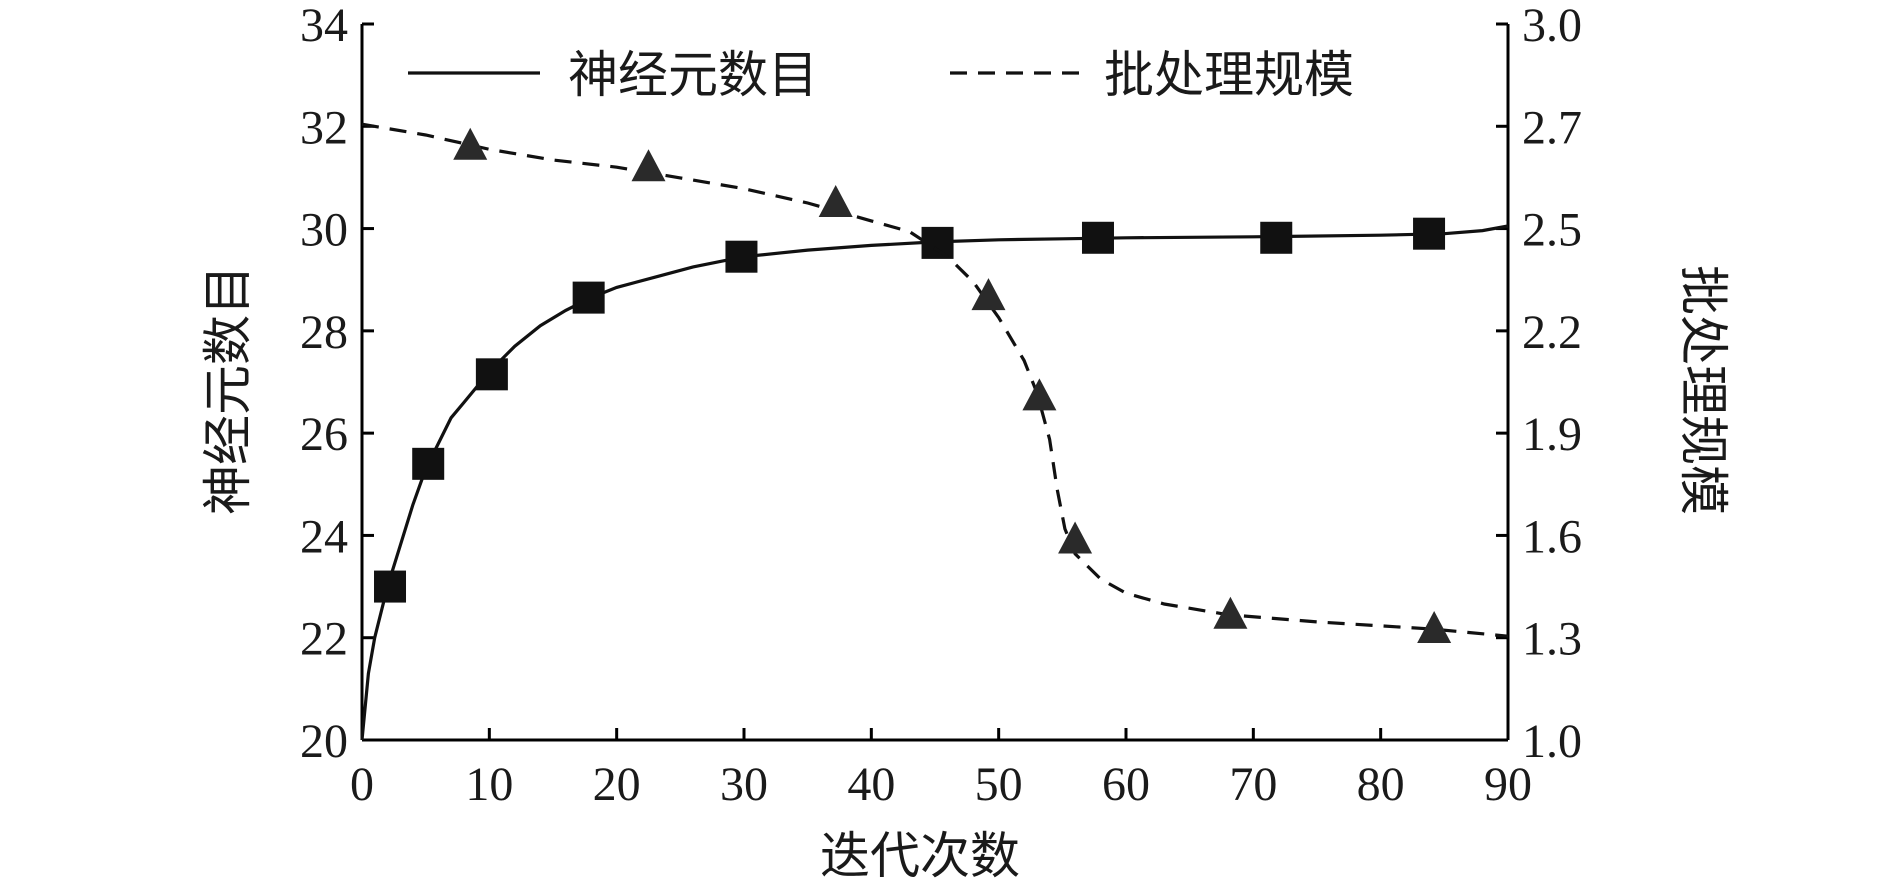 This screenshot has width=1890, height=888. I want to click on y-left-tick-label: 34, so click(324, 26).